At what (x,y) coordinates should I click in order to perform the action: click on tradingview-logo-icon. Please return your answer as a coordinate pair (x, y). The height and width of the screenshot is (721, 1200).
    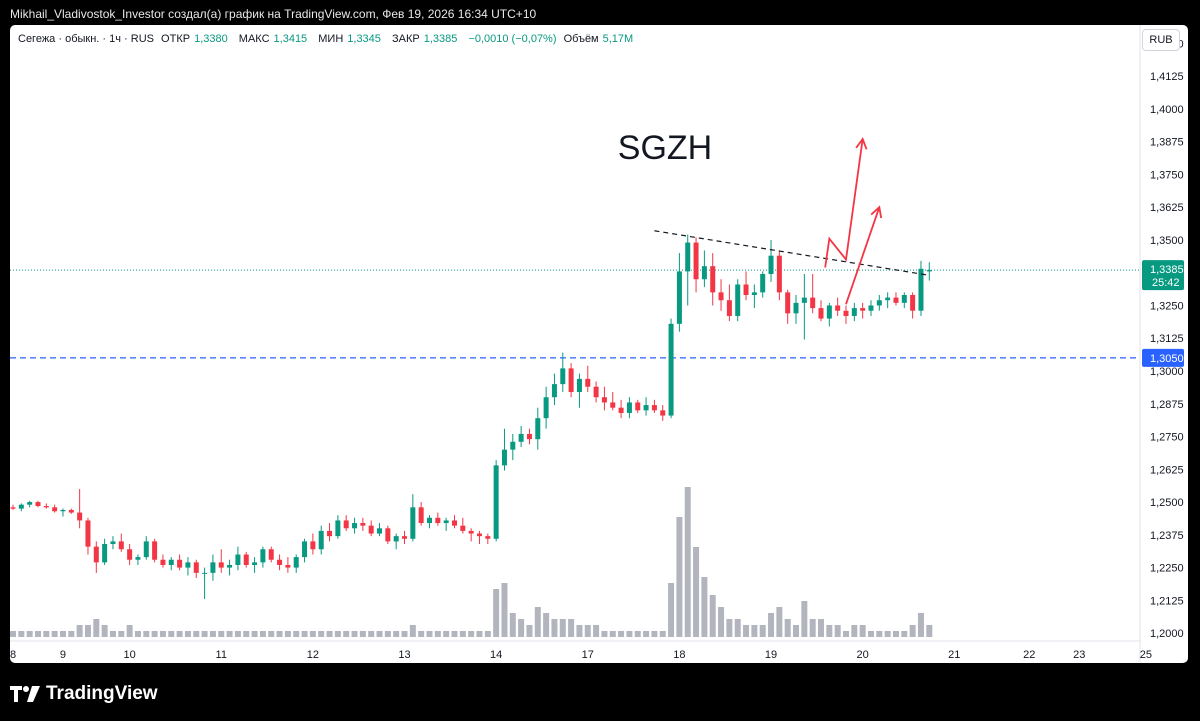
    Looking at the image, I should click on (25, 694).